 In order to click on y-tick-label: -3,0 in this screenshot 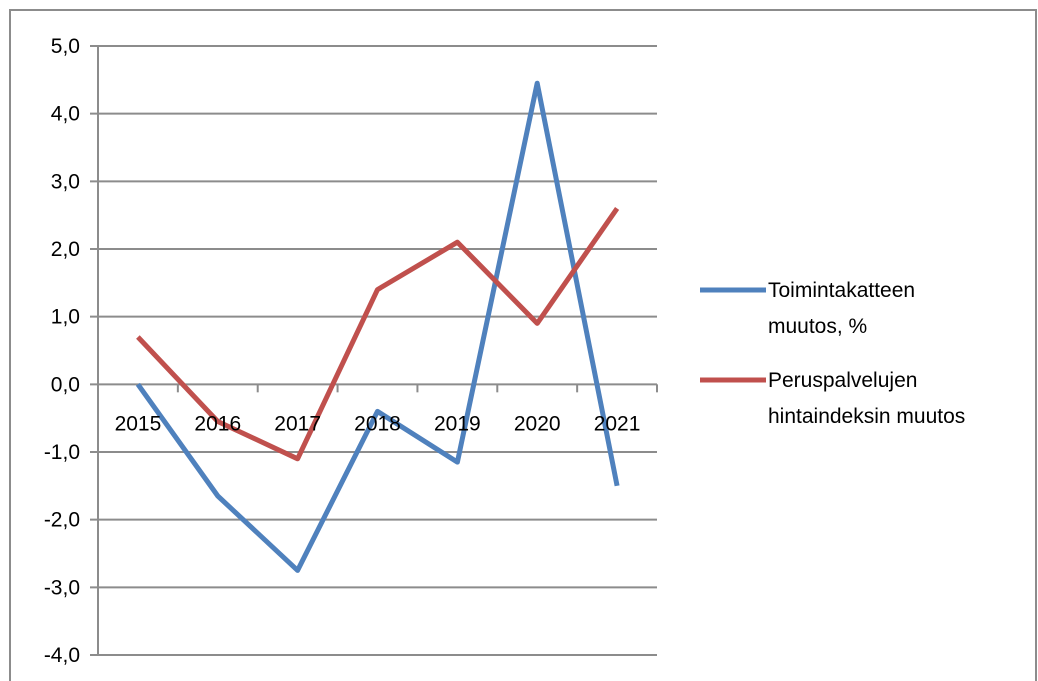, I will do `click(62, 587)`.